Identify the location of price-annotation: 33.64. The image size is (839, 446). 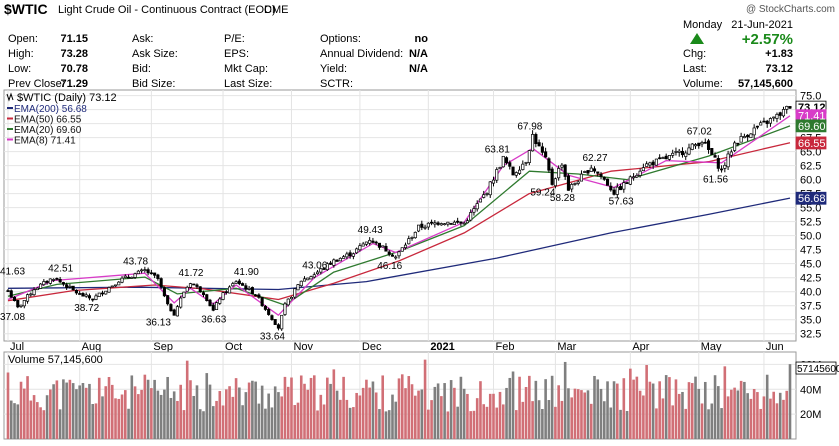
(272, 337).